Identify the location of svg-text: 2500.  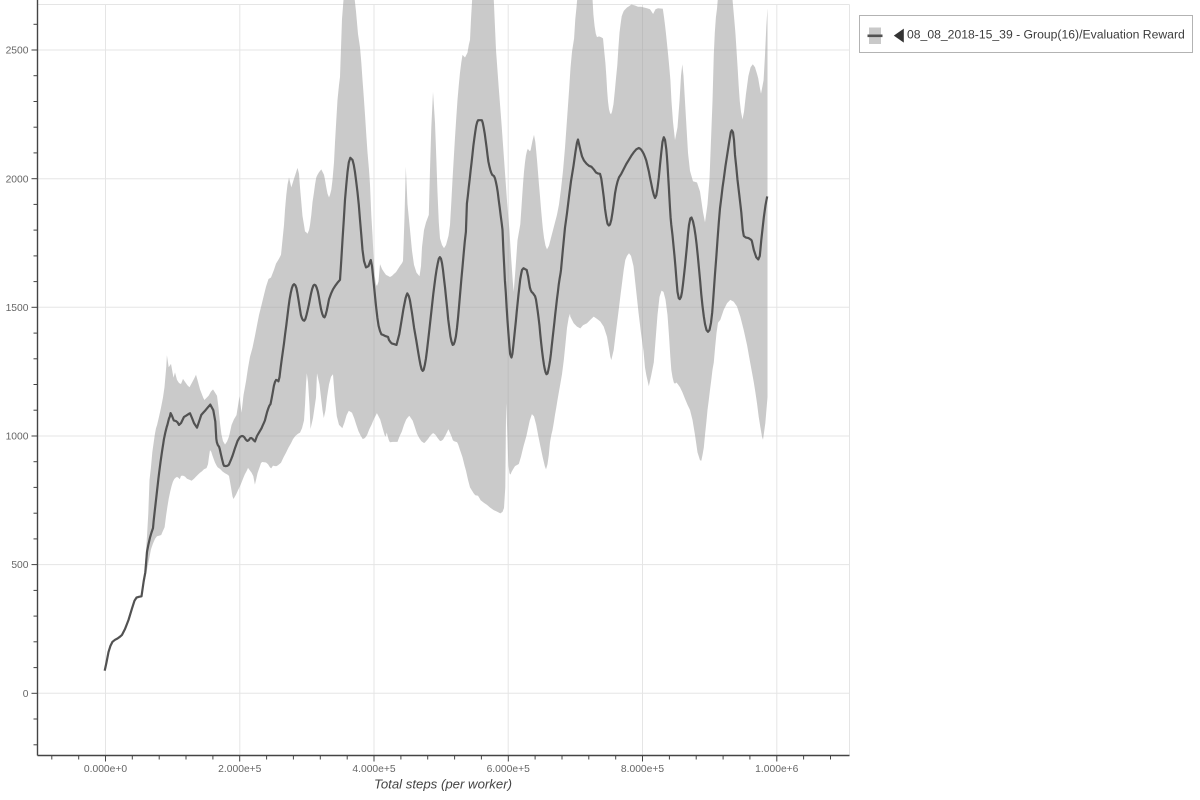
(17, 51).